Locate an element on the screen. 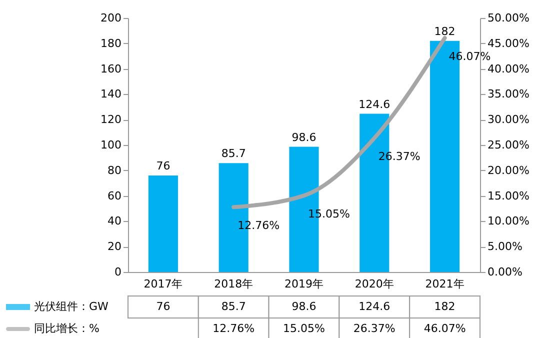 The height and width of the screenshot is (338, 554). y-tick-label: 180 is located at coordinates (111, 43).